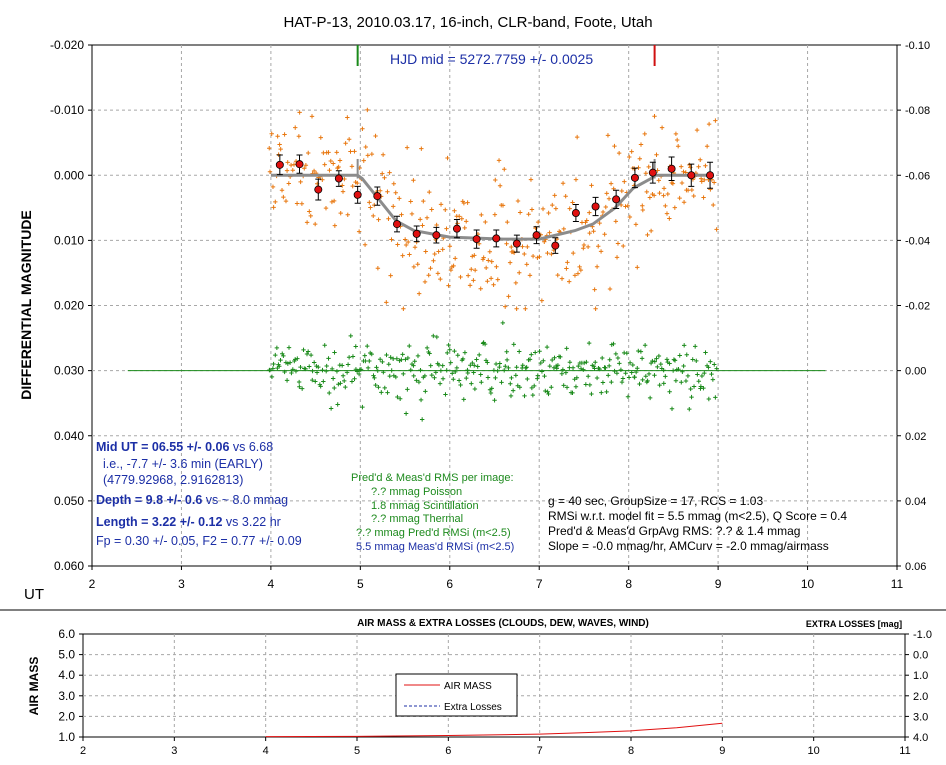 This screenshot has height=765, width=946. I want to click on x-tick-label: 11, so click(897, 584).